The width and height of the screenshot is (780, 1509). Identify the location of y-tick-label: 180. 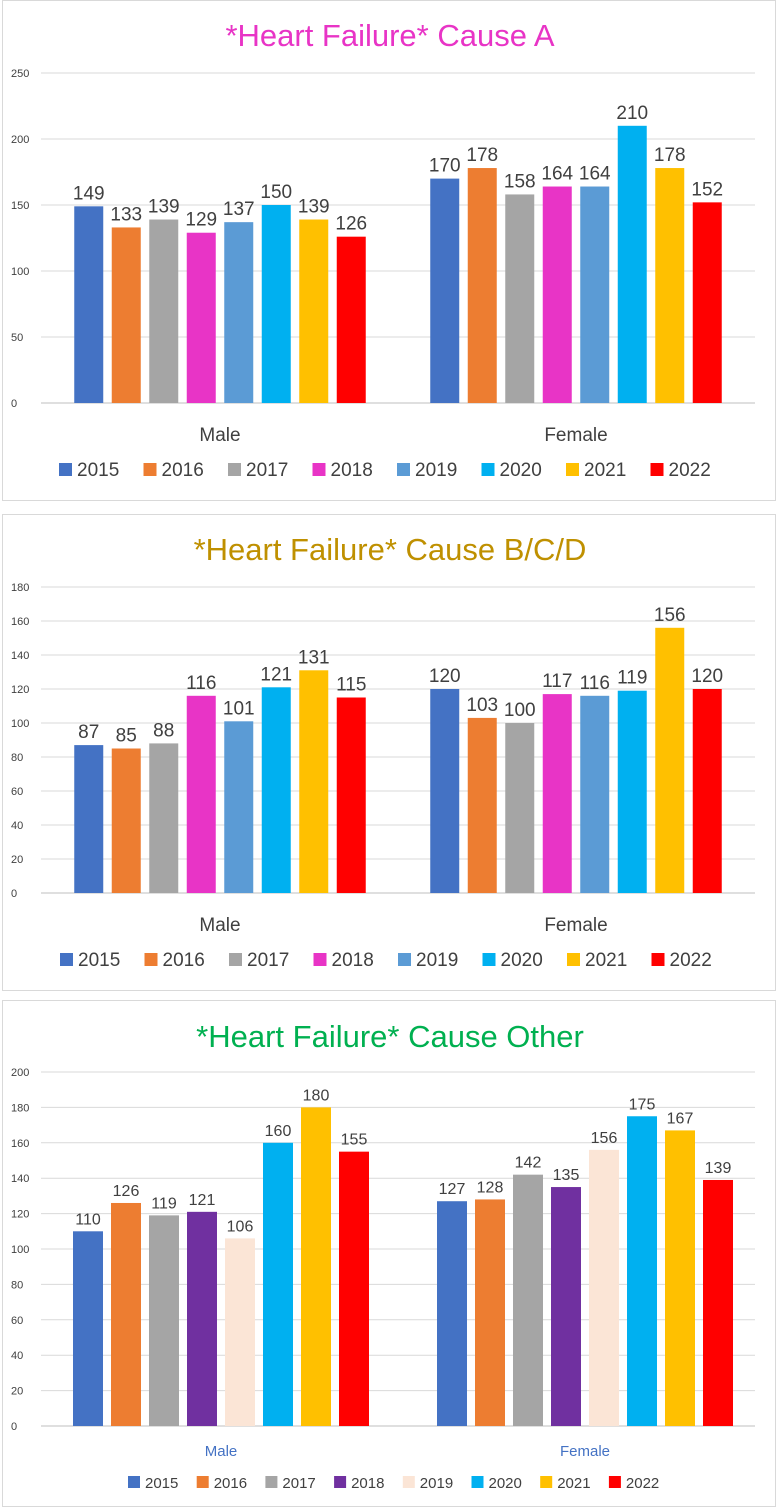
(20, 1108).